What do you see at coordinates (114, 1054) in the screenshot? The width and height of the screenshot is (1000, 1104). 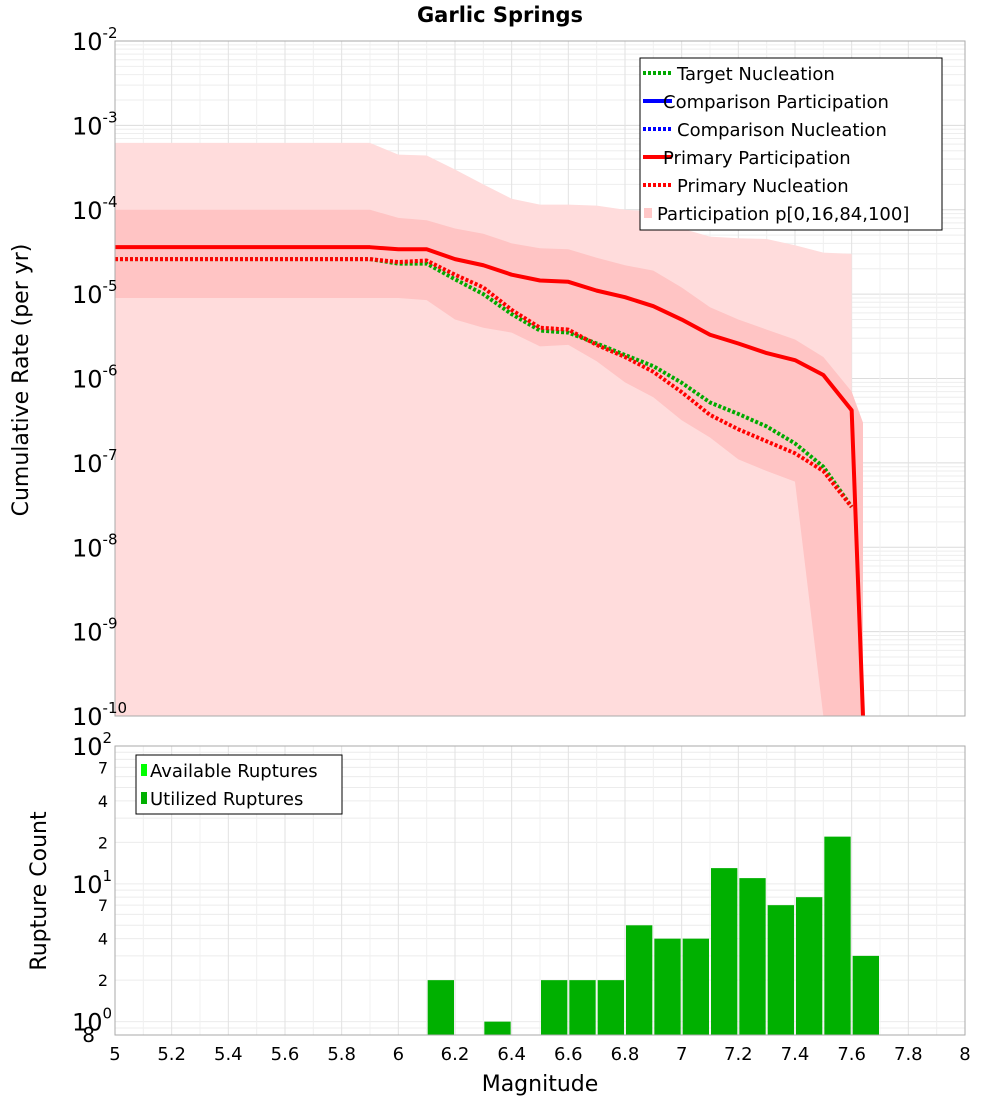 I see `x-tick-label: 5` at bounding box center [114, 1054].